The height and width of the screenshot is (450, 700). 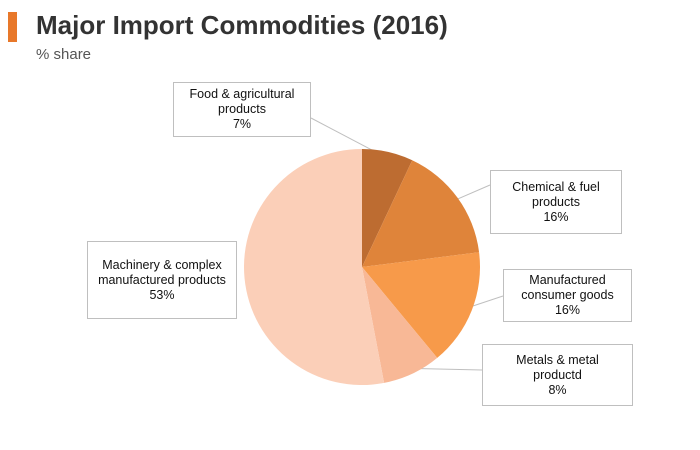 I want to click on callout-food-agricultural: Food & agricultural products 7%, so click(x=242, y=109).